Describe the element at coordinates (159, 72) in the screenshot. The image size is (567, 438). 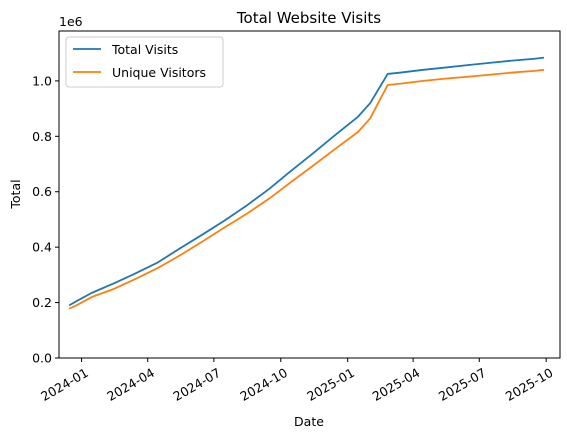
I see `legend-label-unique-visitors: Unique Visitors` at that location.